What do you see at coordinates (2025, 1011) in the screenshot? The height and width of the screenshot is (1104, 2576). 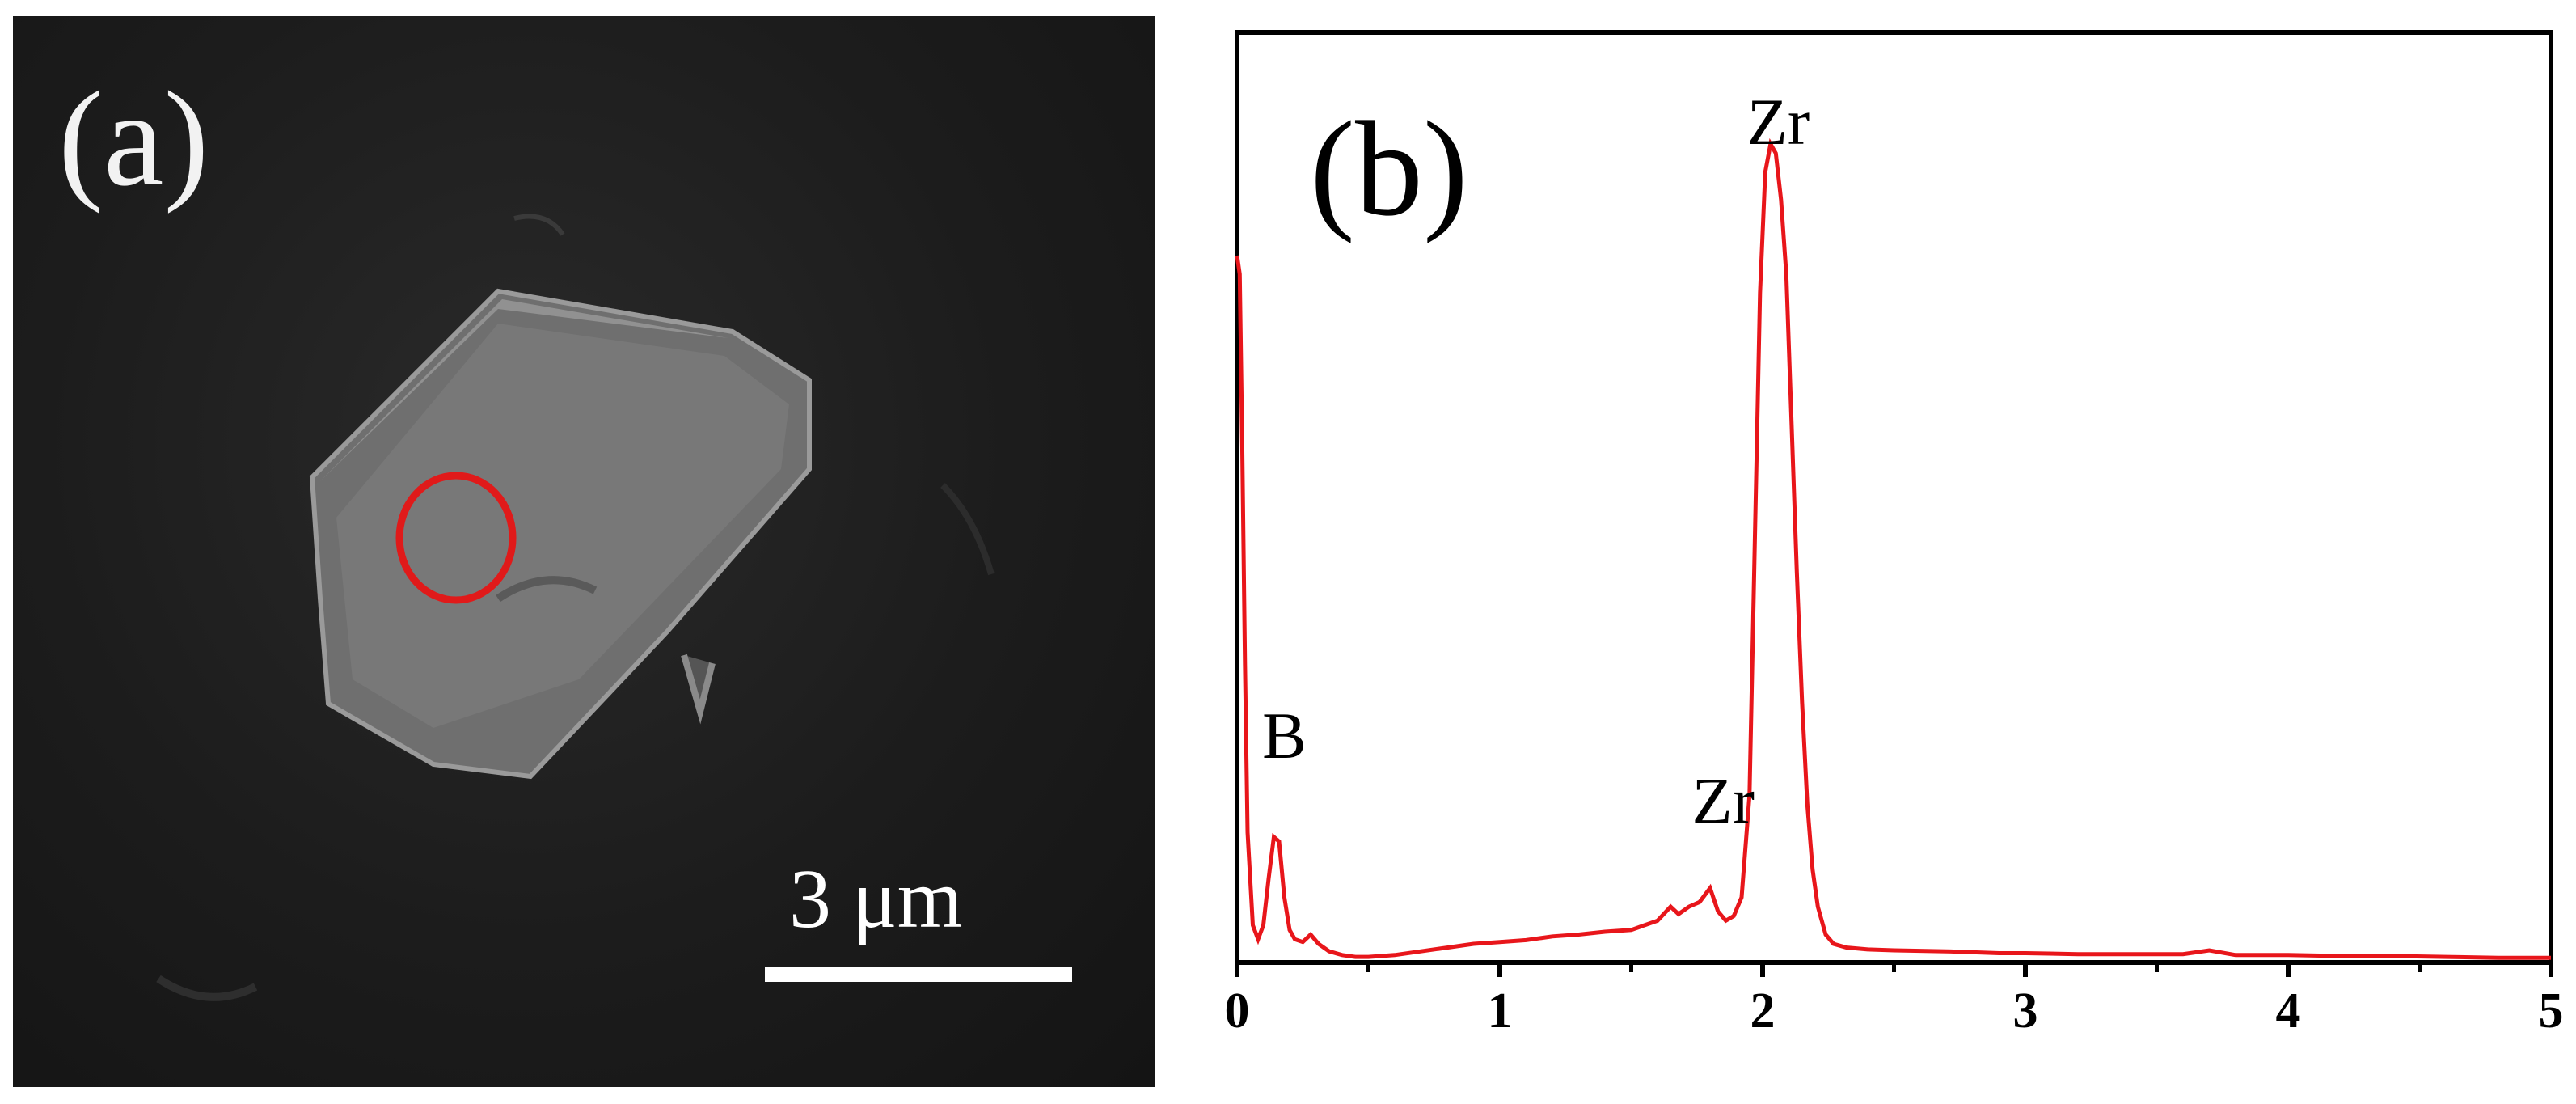 I see `x-tick-label: 3` at bounding box center [2025, 1011].